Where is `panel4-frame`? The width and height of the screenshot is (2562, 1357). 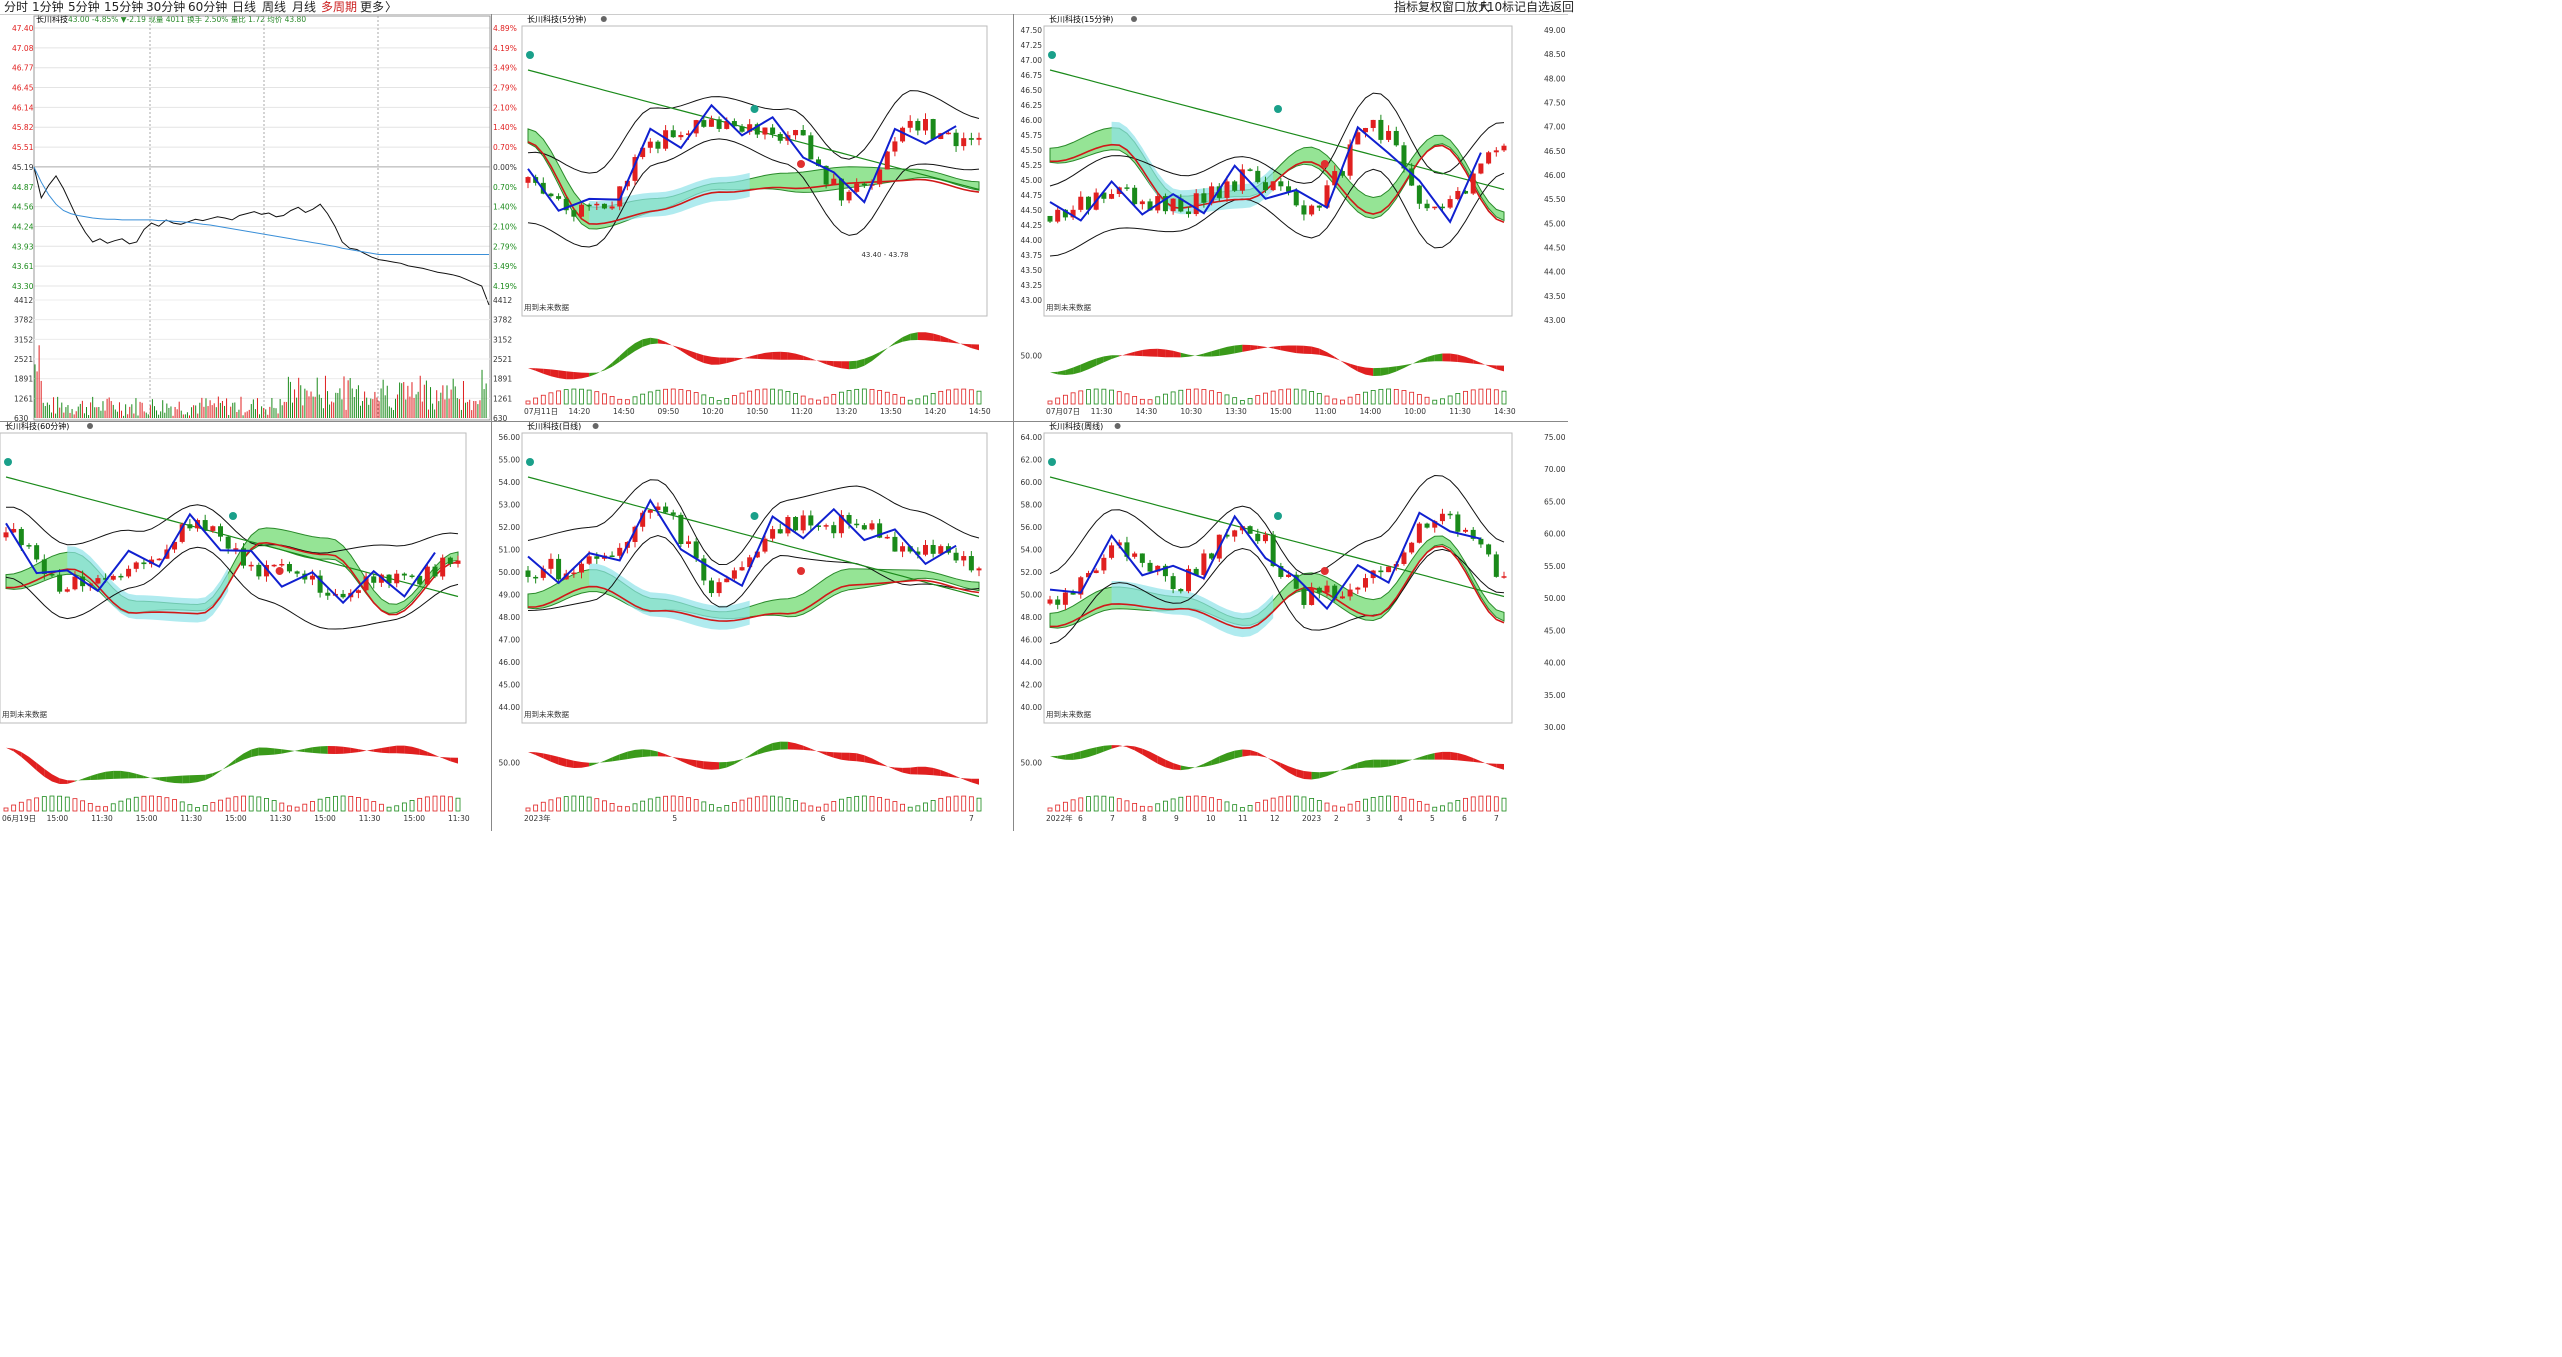
panel4-frame is located at coordinates (1278, 578).